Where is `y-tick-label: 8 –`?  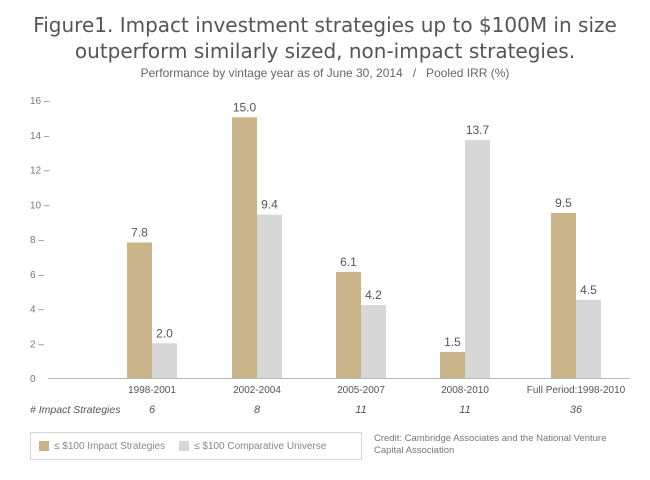 y-tick-label: 8 – is located at coordinates (37, 240).